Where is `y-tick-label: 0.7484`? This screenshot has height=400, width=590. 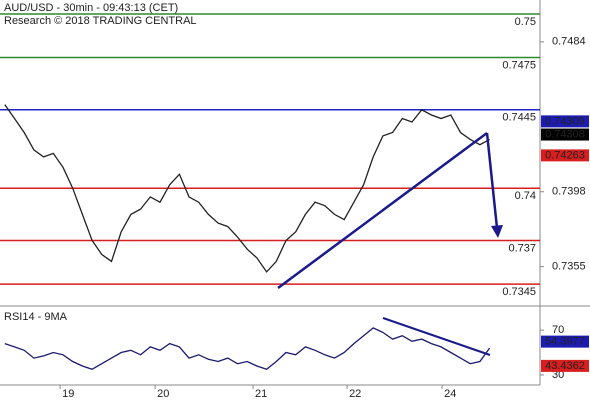
y-tick-label: 0.7484 is located at coordinates (569, 42).